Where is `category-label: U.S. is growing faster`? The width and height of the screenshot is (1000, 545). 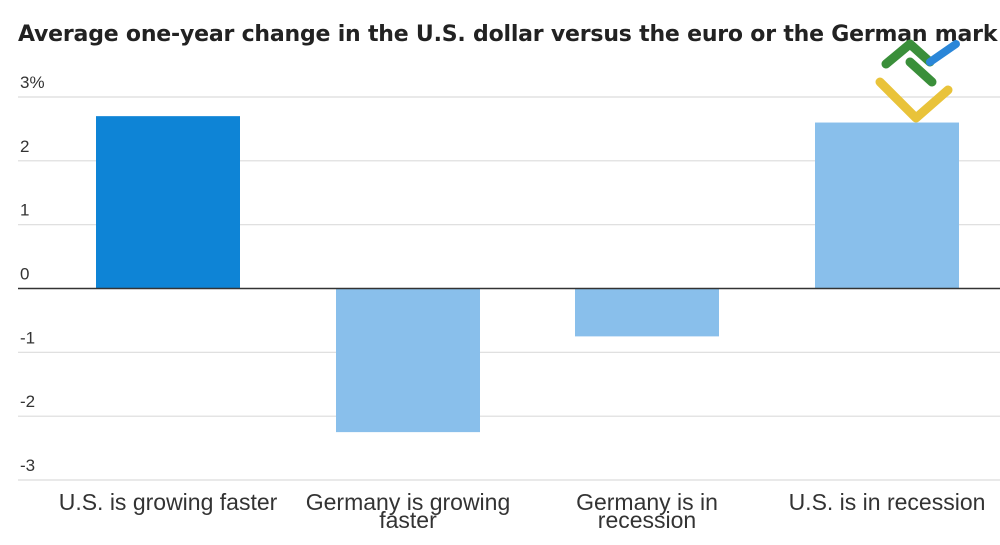
category-label: U.S. is growing faster is located at coordinates (168, 502).